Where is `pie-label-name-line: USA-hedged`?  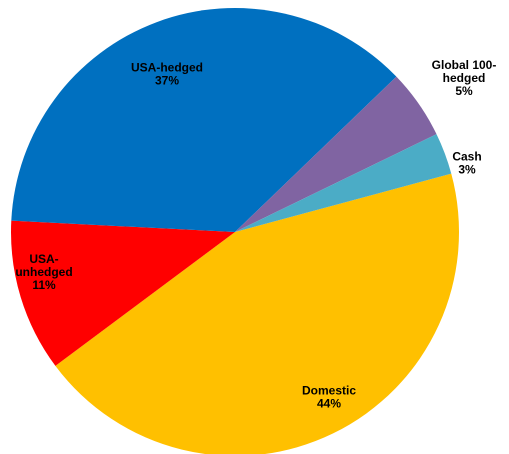 pie-label-name-line: USA-hedged is located at coordinates (167, 68).